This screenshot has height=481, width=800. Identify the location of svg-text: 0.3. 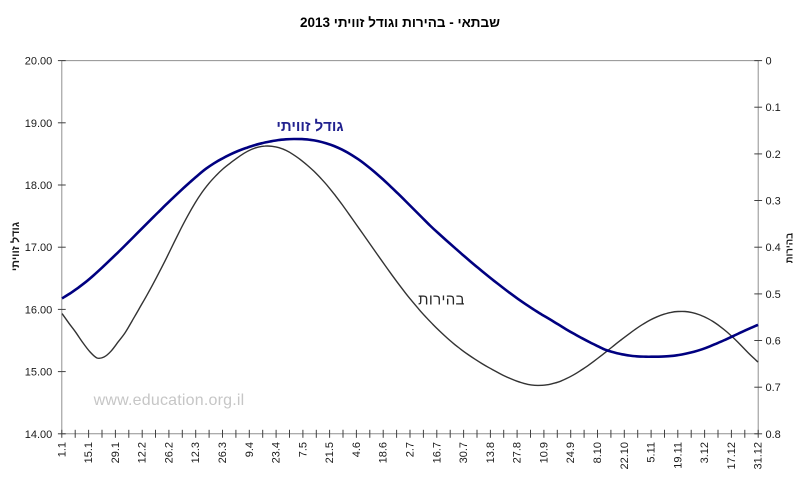
(773, 202).